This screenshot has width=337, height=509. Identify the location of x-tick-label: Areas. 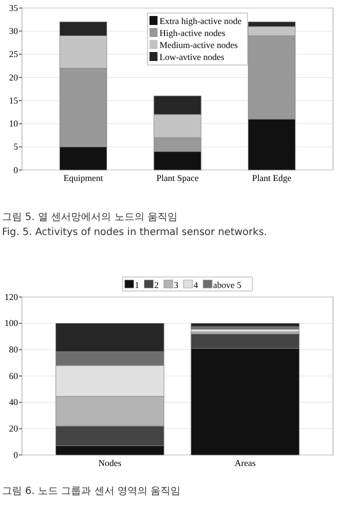
(245, 463).